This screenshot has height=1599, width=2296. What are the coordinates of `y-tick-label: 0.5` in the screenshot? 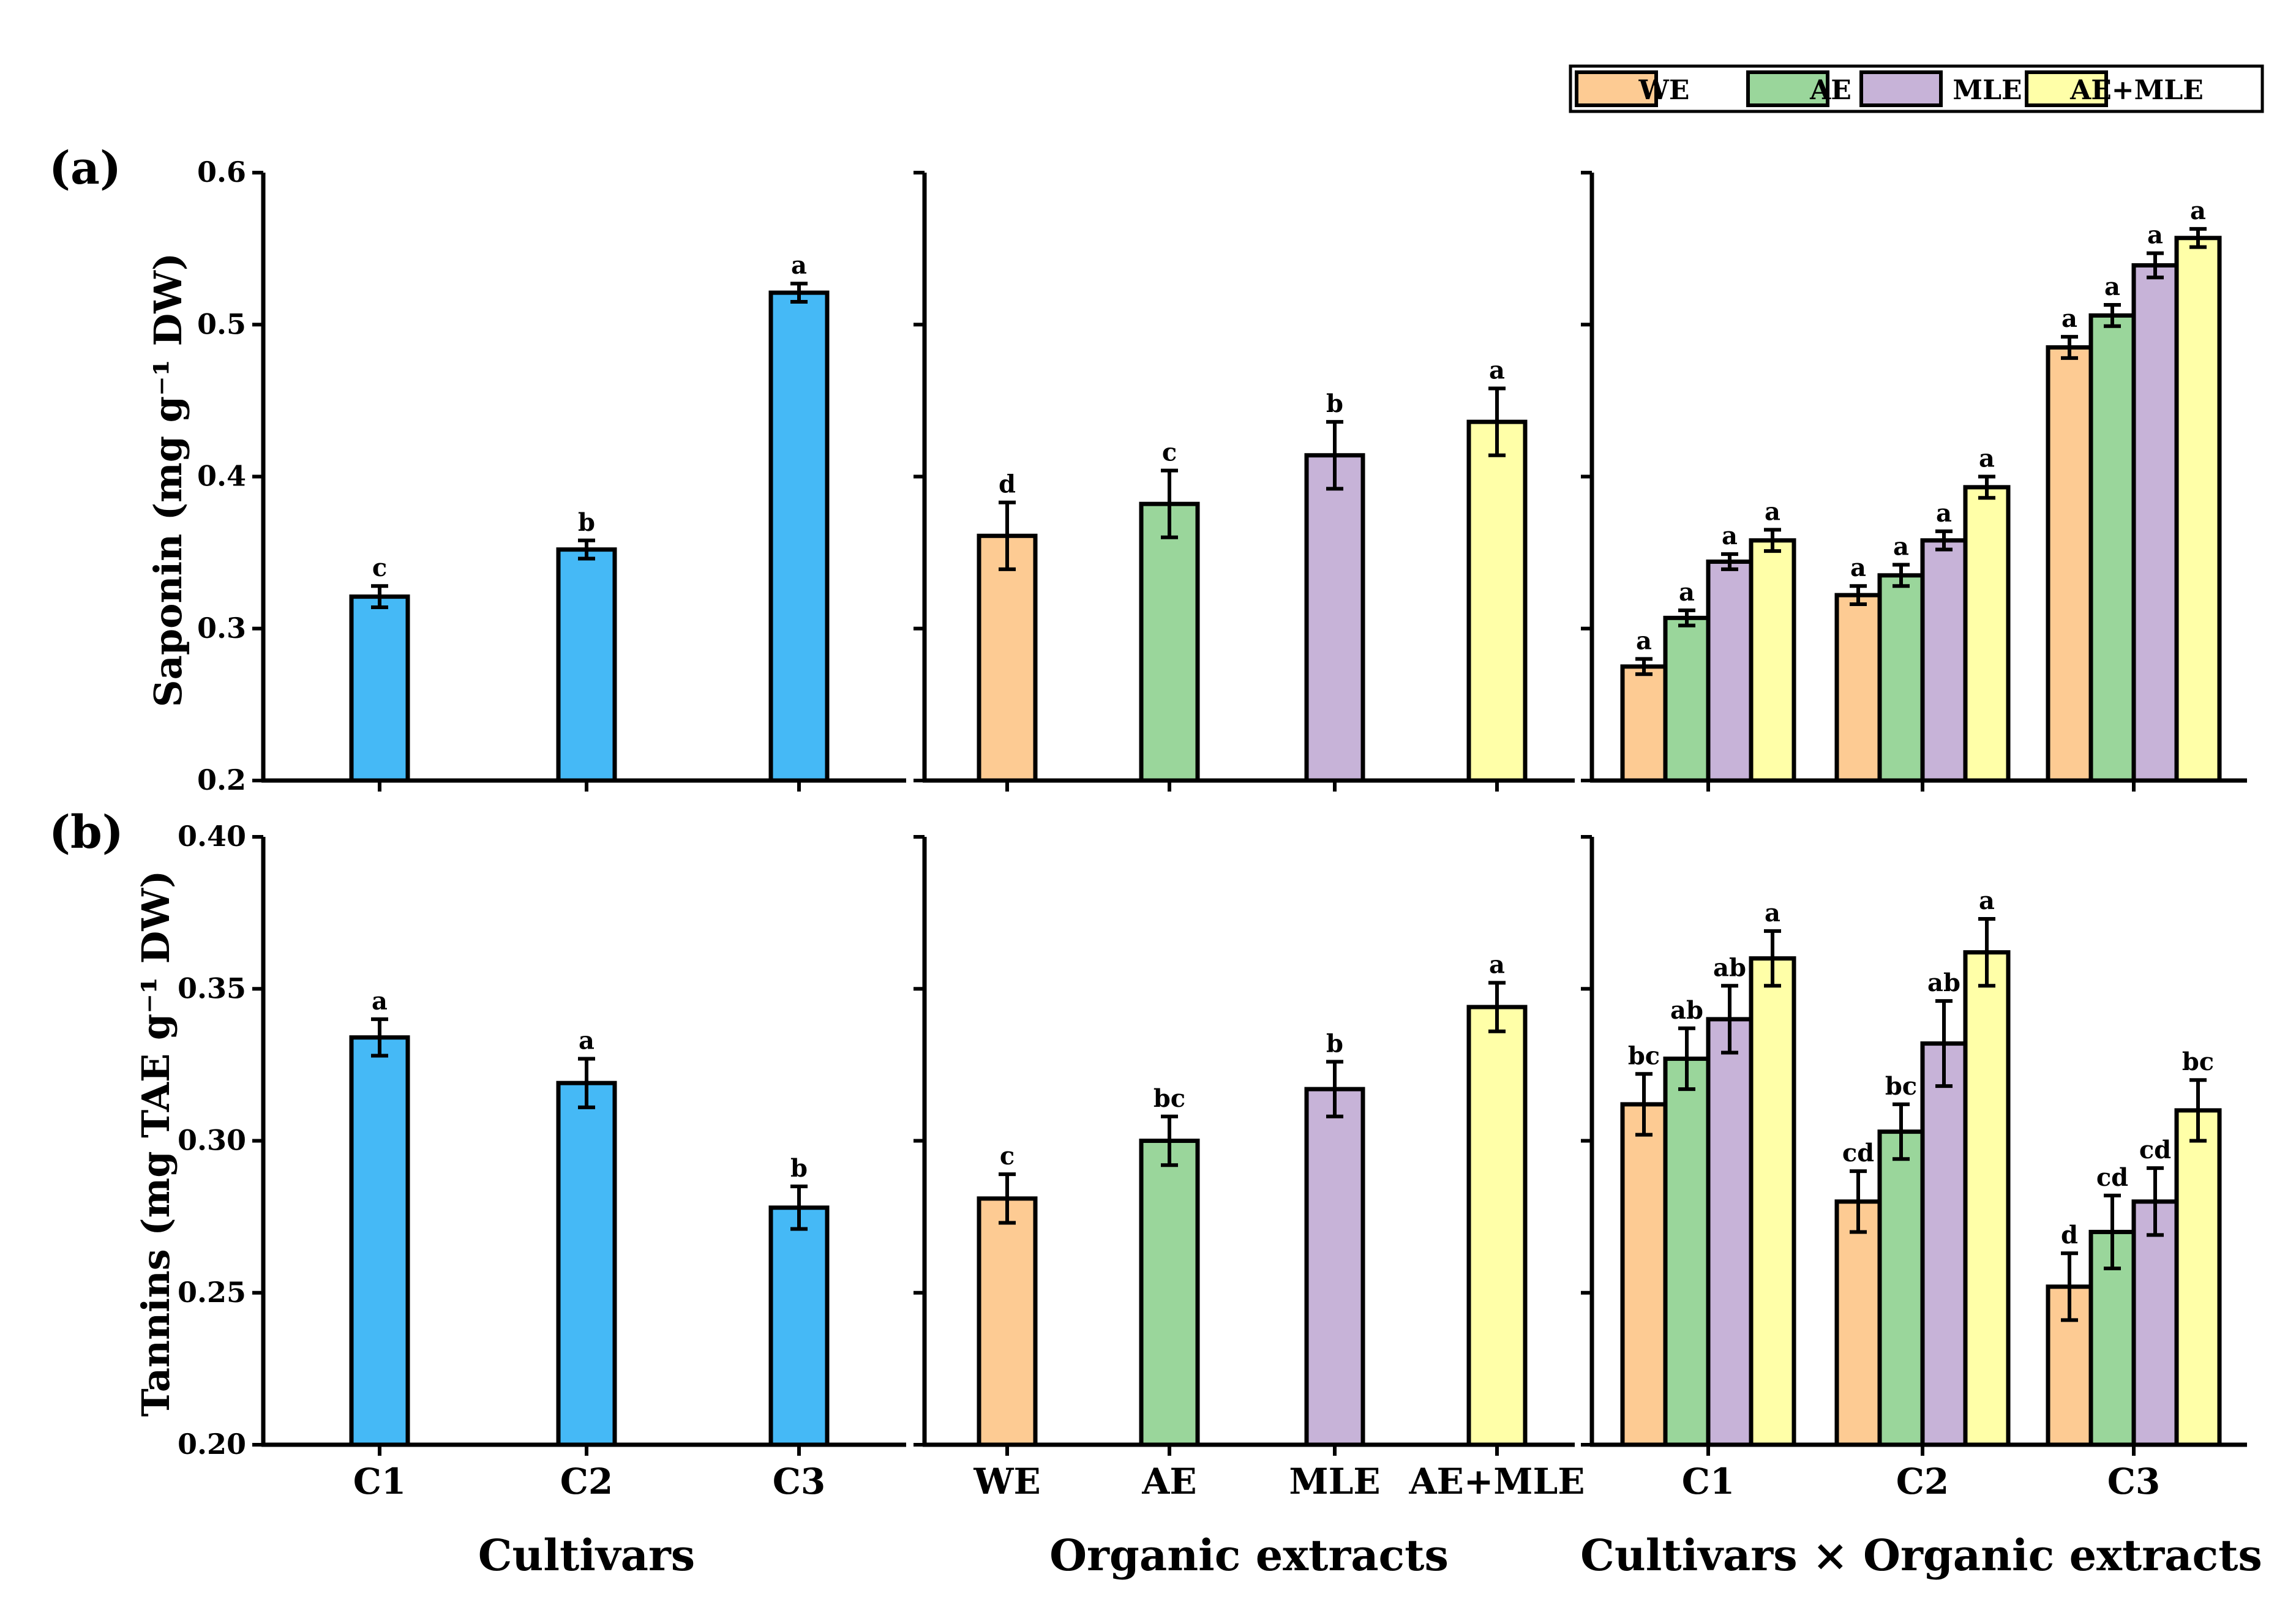 It's located at (221, 323).